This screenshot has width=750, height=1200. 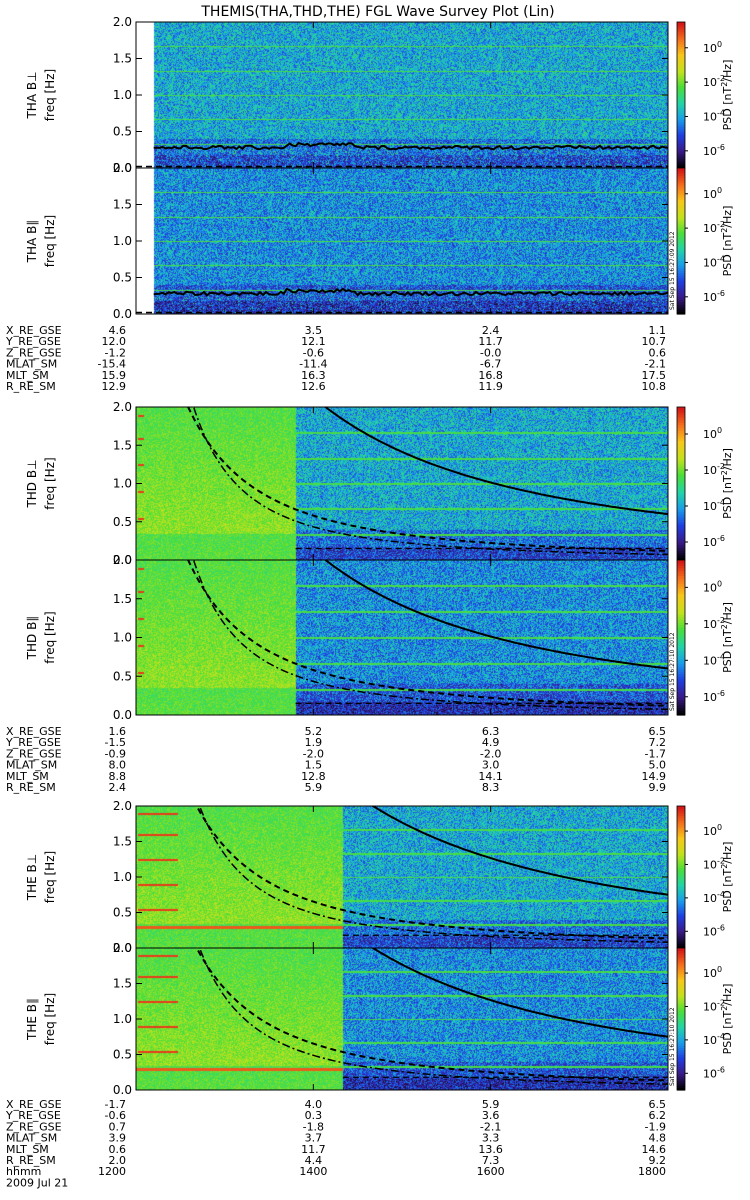 I want to click on x-tick-label: 1400, so click(x=313, y=1171).